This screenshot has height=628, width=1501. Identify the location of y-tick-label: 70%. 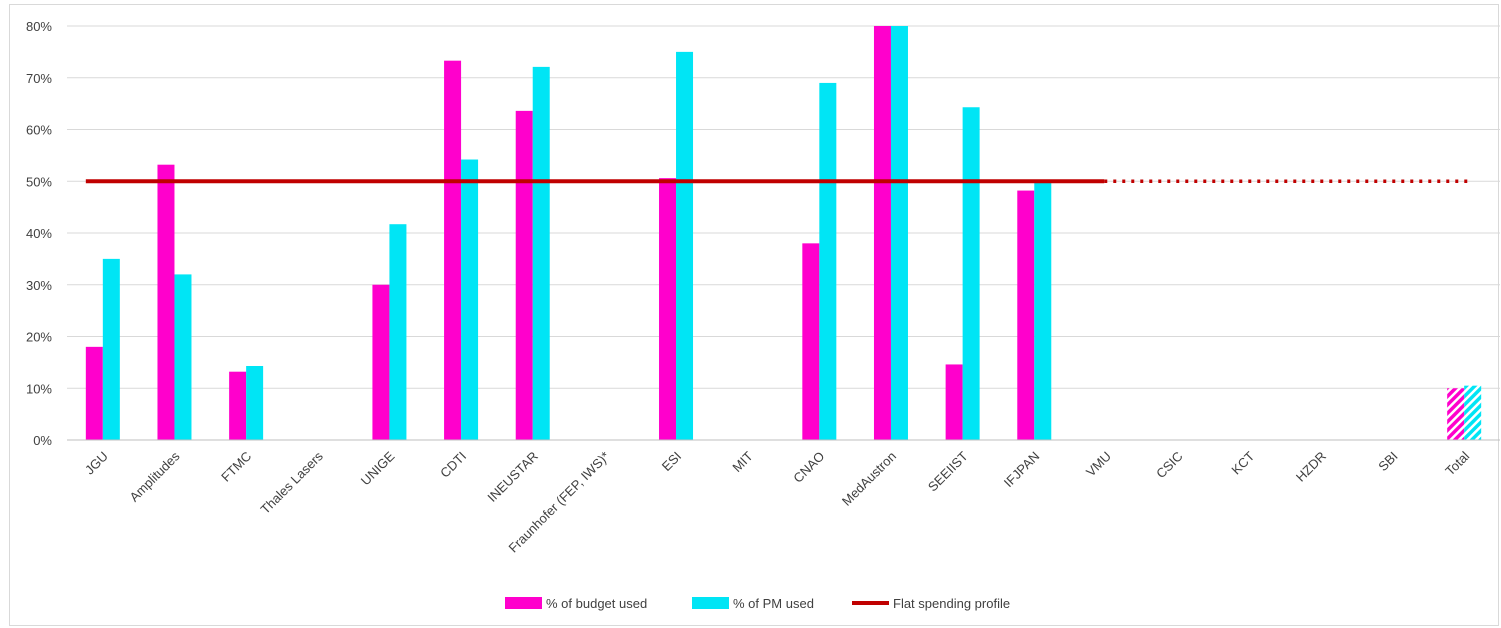
(39, 78).